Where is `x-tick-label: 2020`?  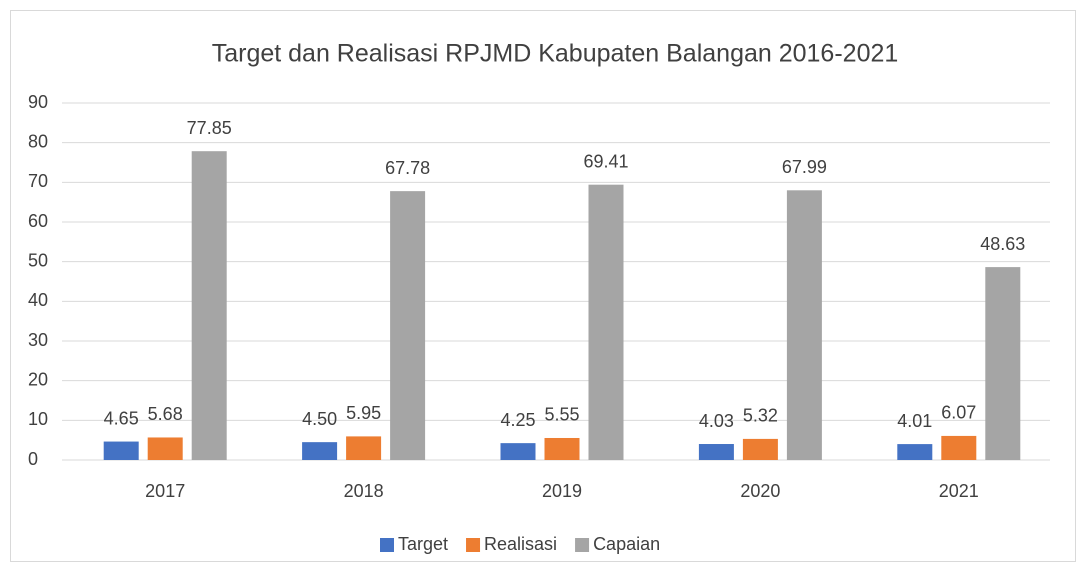 x-tick-label: 2020 is located at coordinates (760, 491).